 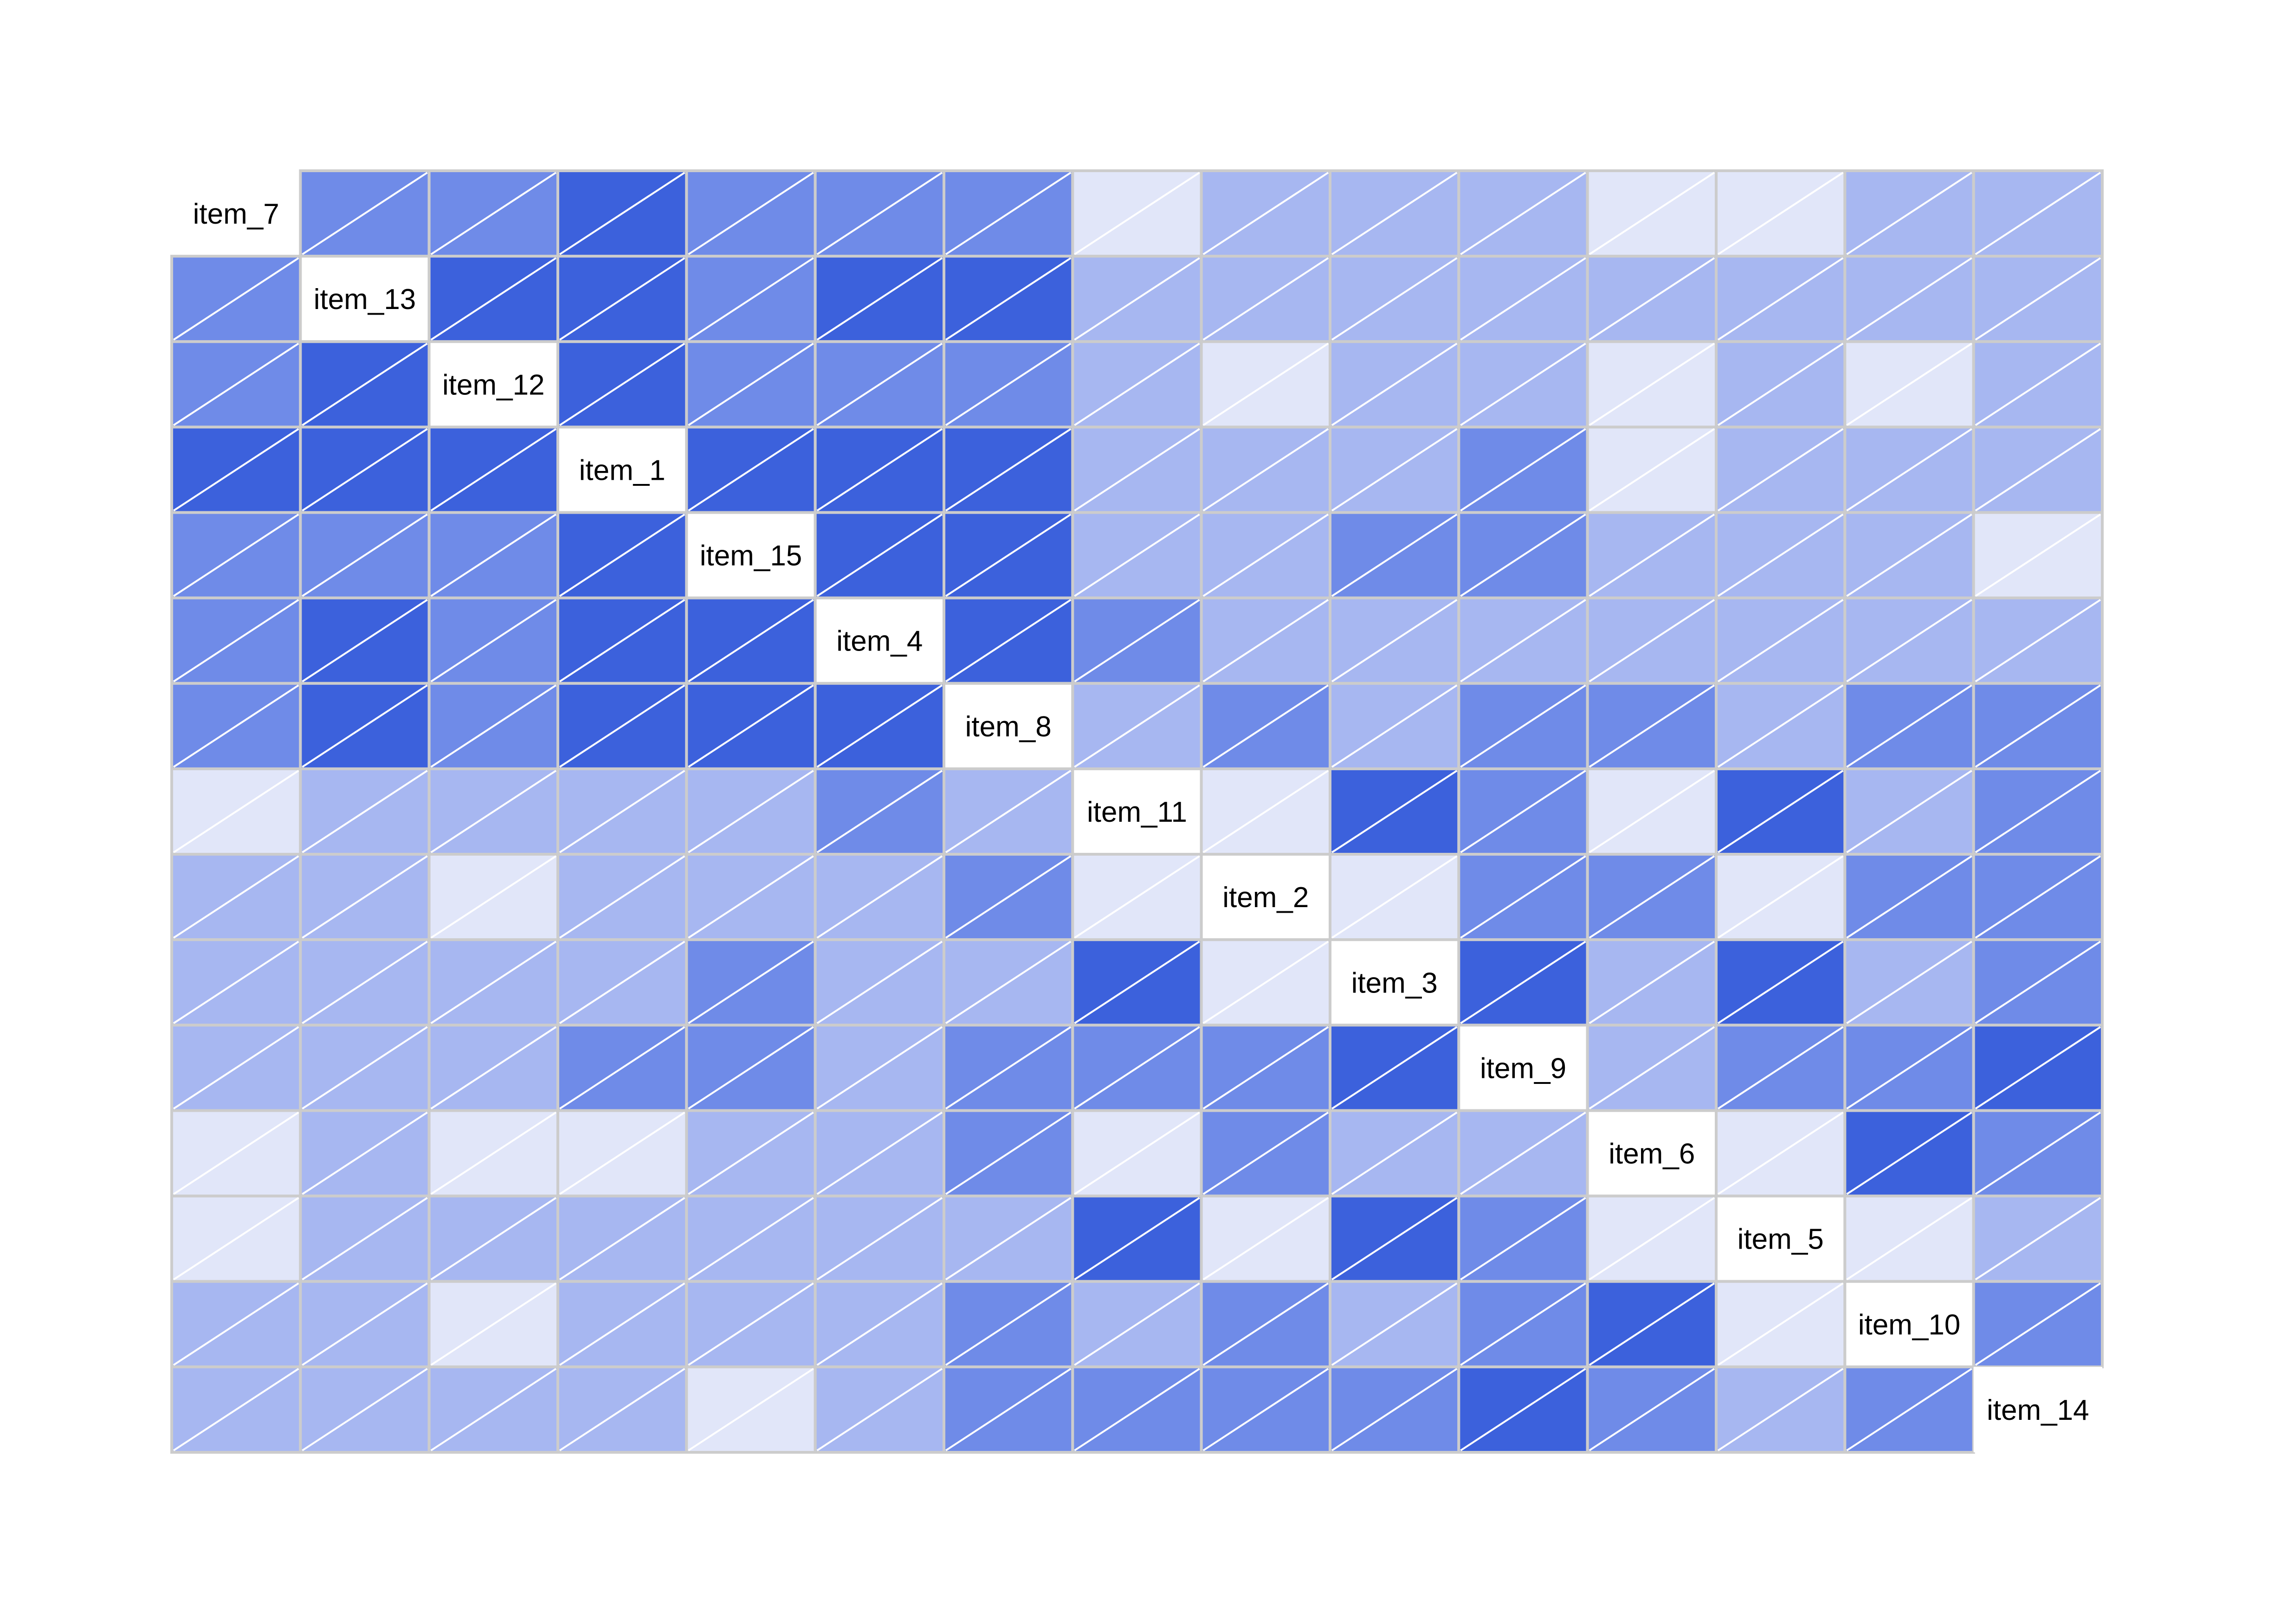 What do you see at coordinates (1781, 1240) in the screenshot?
I see `item-label-item_5: item_5` at bounding box center [1781, 1240].